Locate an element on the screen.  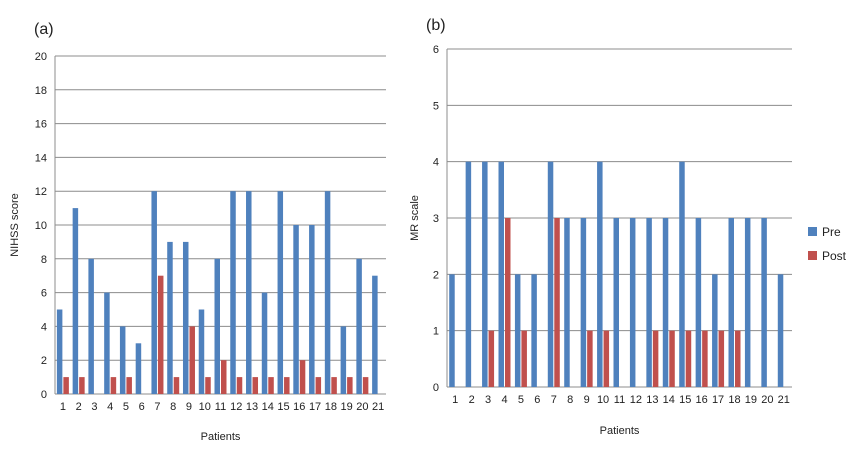
x-tick-label: 2 is located at coordinates (79, 407).